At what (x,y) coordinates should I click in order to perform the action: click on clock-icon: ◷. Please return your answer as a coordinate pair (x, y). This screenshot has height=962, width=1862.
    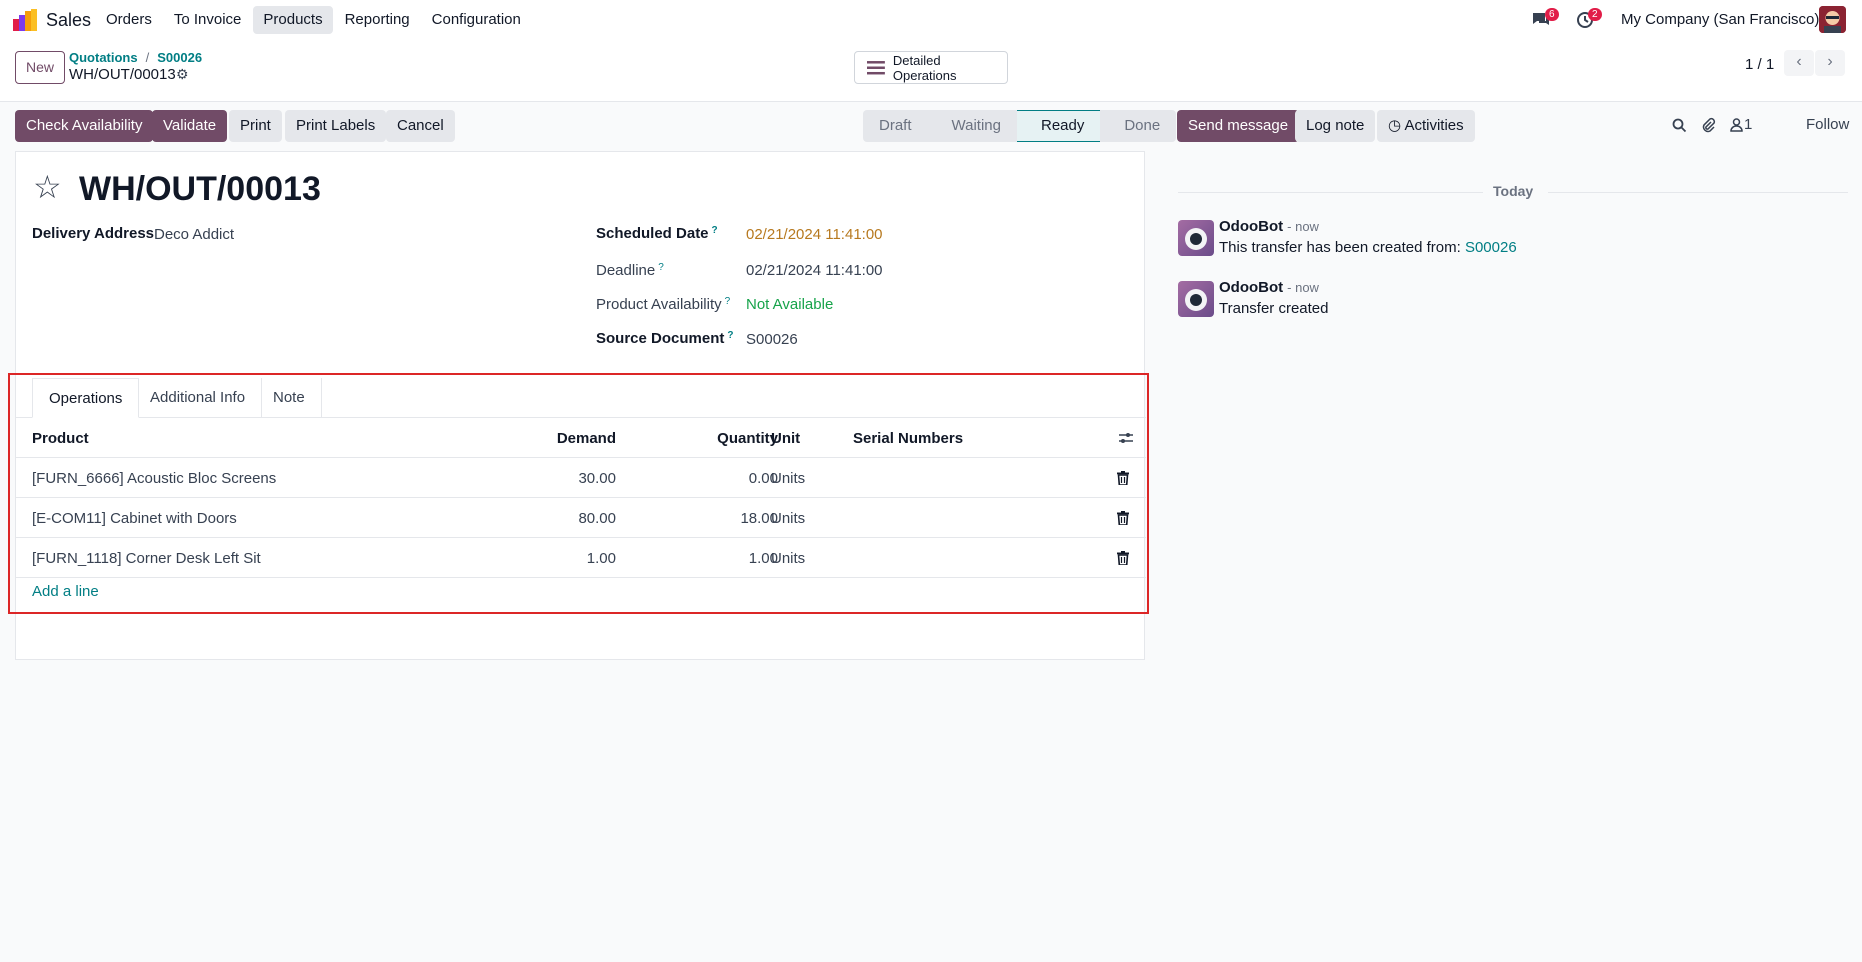
    Looking at the image, I should click on (1396, 125).